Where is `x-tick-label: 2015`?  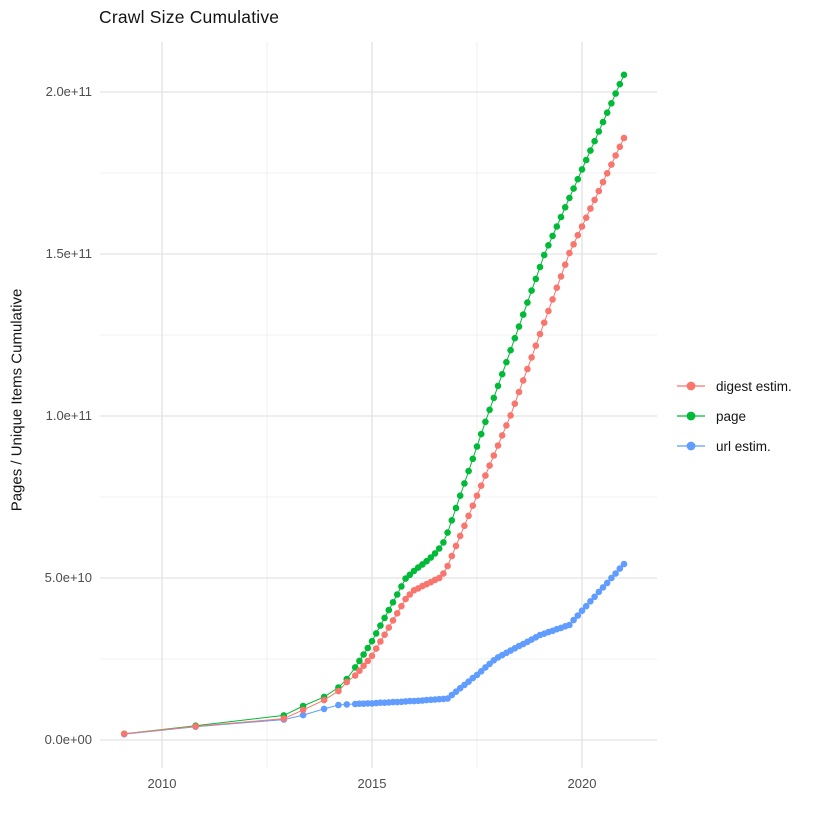 x-tick-label: 2015 is located at coordinates (372, 783).